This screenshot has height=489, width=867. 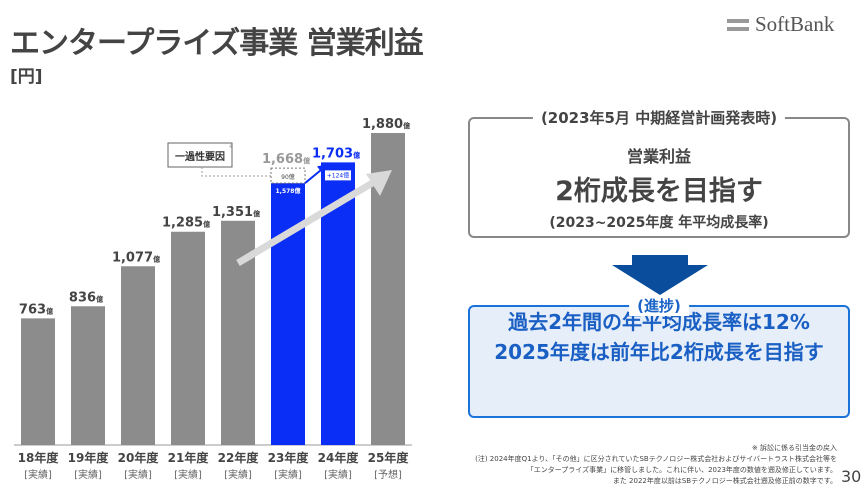 I want to click on progress-box: (進捗) 過去2年間の年平均成長率は12% 2025年度は前年比2桁成長を目指す, so click(x=659, y=356).